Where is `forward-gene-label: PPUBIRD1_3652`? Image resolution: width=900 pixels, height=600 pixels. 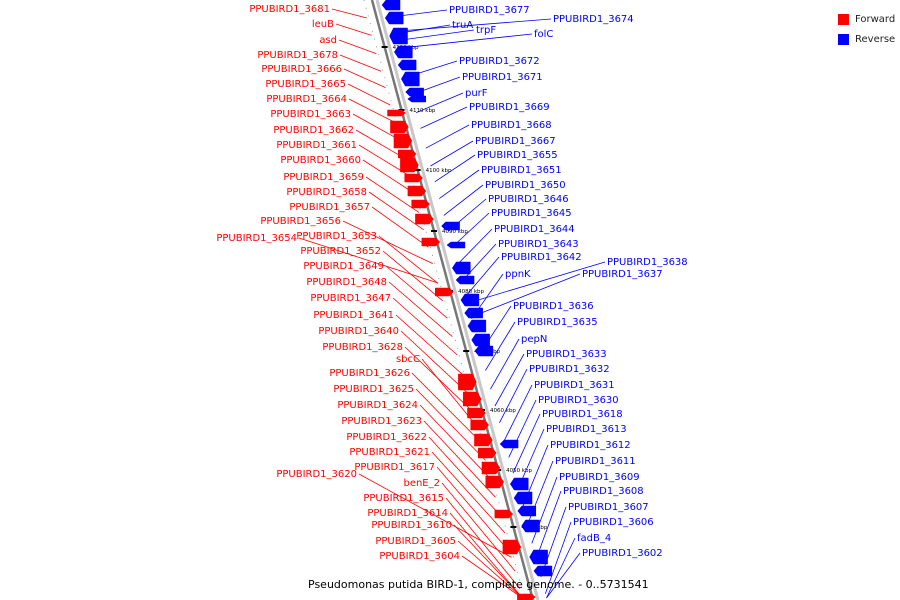
forward-gene-label: PPUBIRD1_3652 is located at coordinates (340, 251).